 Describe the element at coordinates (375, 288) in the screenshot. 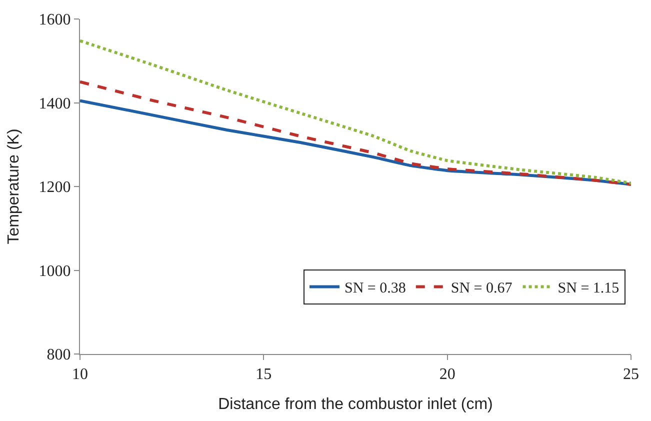

I see `legend-label: SN = 0.38` at that location.